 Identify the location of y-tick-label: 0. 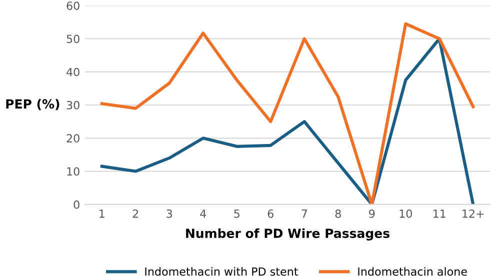
(77, 204).